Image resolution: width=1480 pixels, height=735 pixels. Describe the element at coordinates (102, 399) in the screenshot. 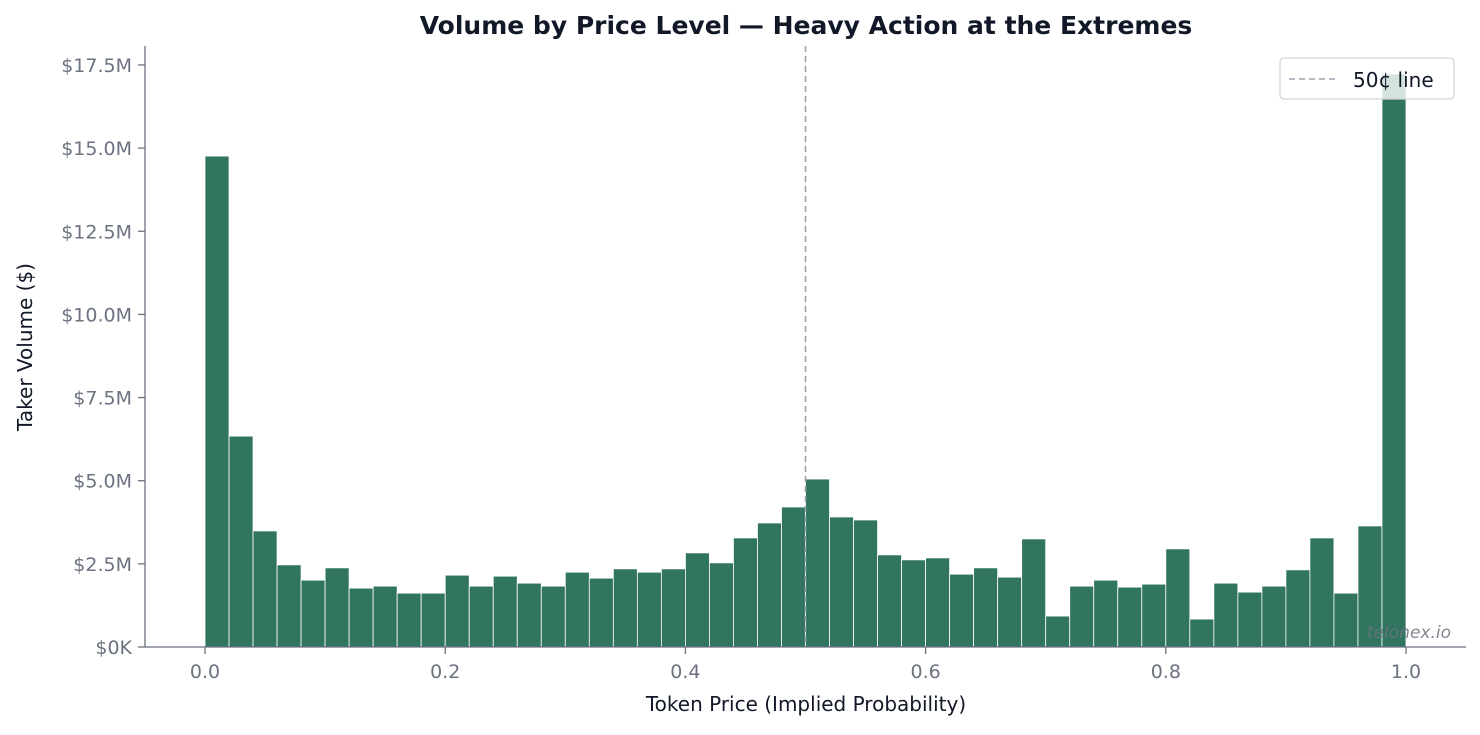

I see `y-tick-label: $7.5M` at that location.